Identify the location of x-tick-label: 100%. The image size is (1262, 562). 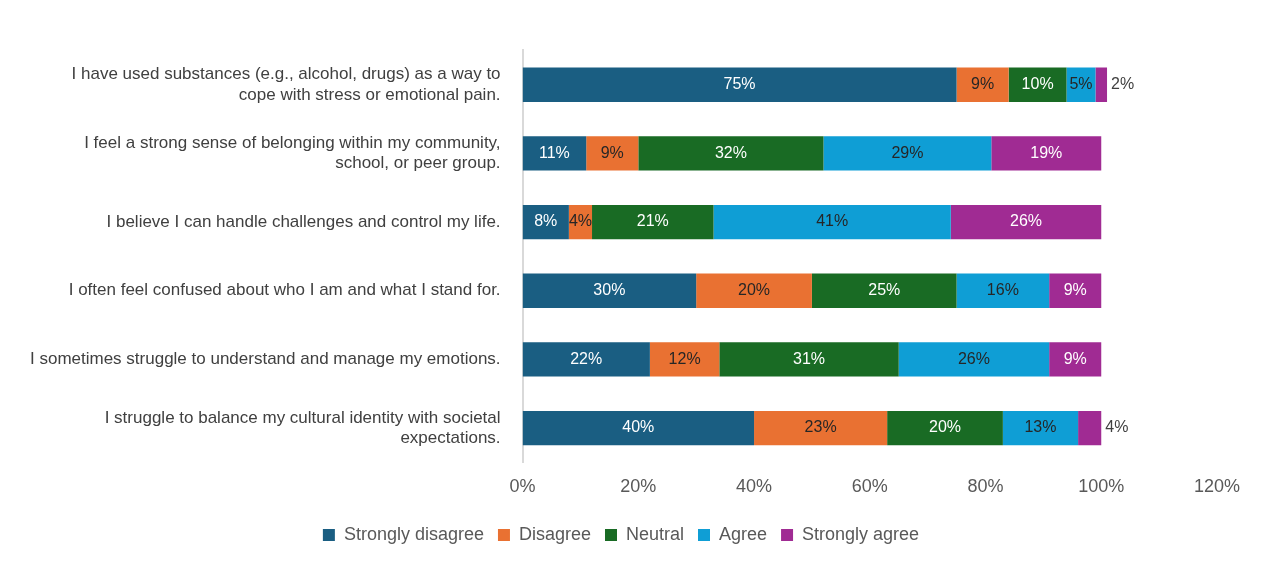
(1101, 486).